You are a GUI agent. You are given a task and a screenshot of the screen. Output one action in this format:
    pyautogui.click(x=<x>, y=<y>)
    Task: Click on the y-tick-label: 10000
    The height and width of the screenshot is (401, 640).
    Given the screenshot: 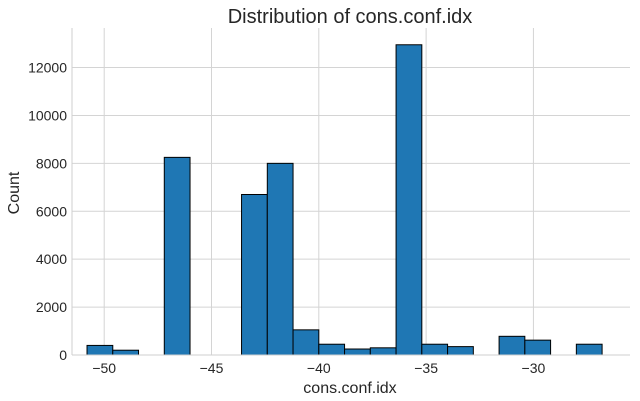 What is the action you would take?
    pyautogui.click(x=47, y=115)
    